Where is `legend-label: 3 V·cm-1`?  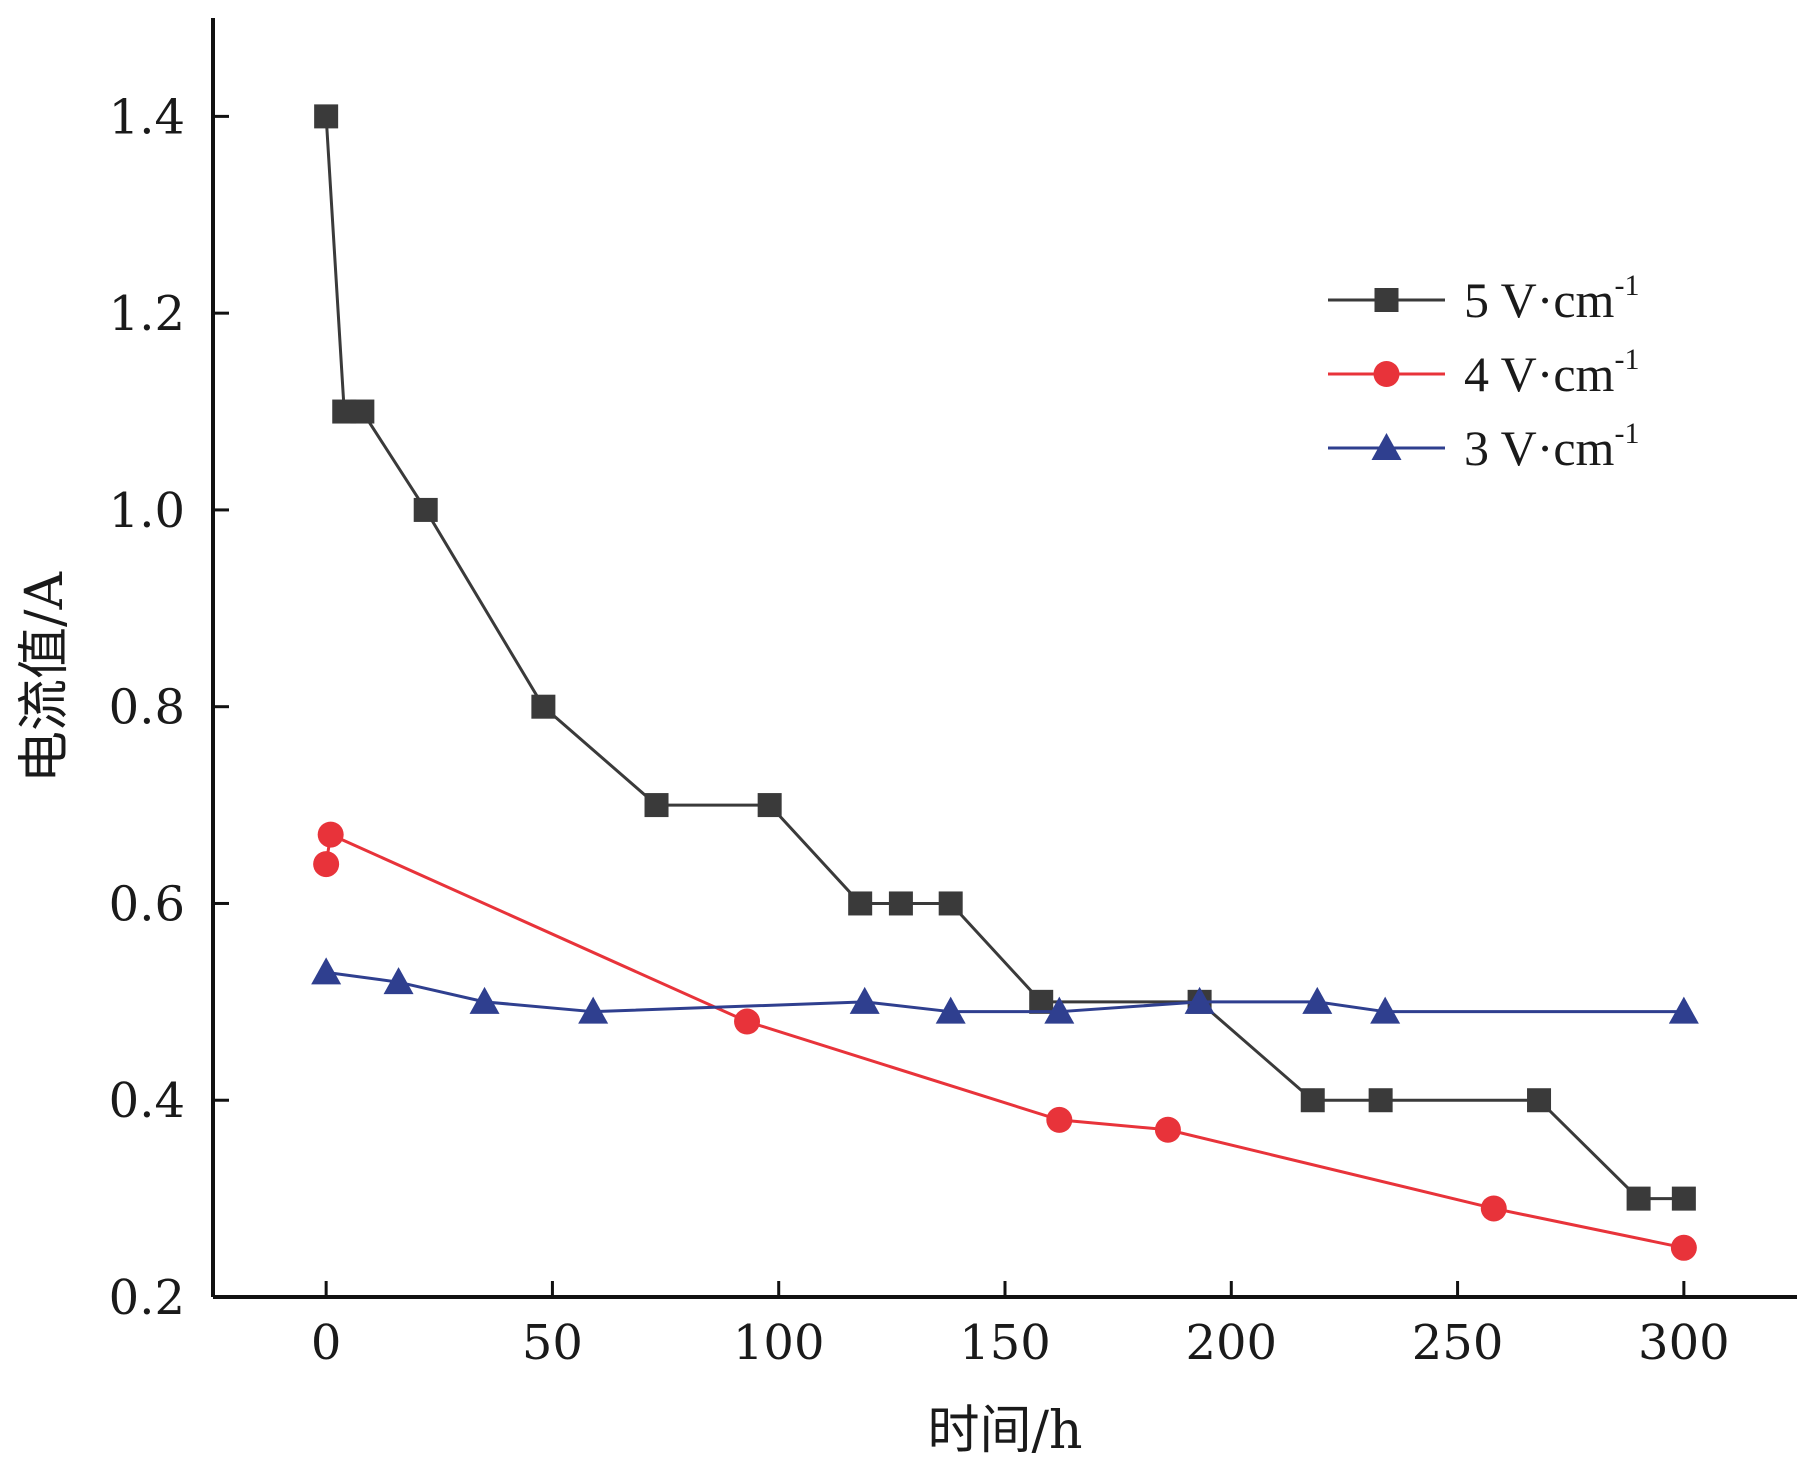
legend-label: 3 V·cm-1 is located at coordinates (1551, 446).